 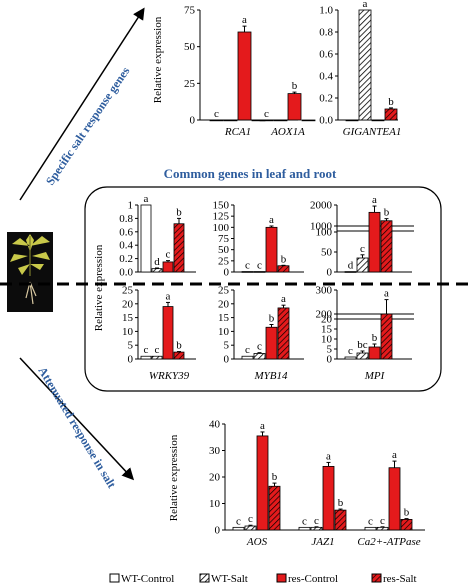 What do you see at coordinates (372, 132) in the screenshot?
I see `category-label: GIGANTEA1` at bounding box center [372, 132].